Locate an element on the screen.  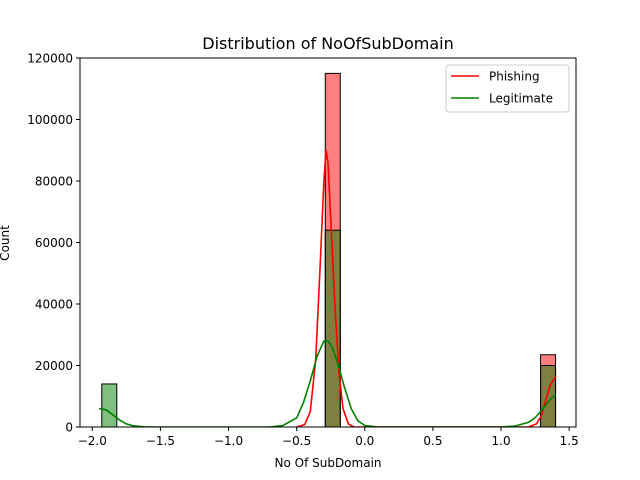
x-tick-label: 1.0 is located at coordinates (501, 441).